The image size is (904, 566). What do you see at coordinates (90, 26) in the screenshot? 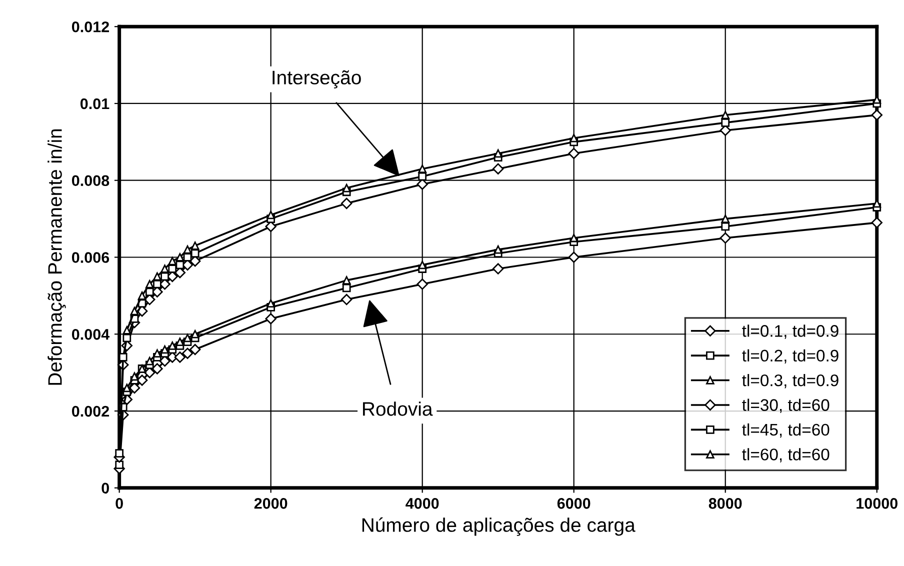
I see `y-tick-label: 0.012` at bounding box center [90, 26].